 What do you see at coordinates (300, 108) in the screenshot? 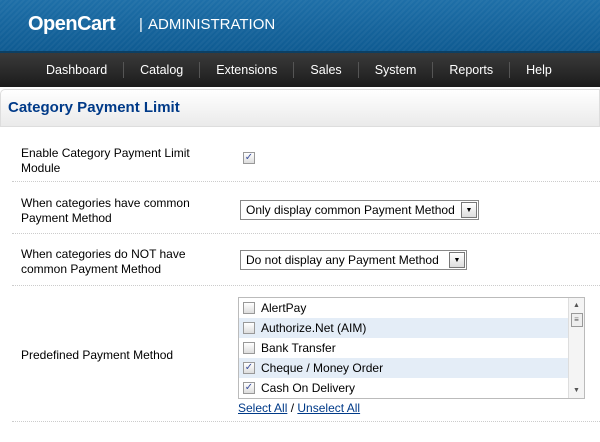
I see `page-title: Category Payment Limit` at bounding box center [300, 108].